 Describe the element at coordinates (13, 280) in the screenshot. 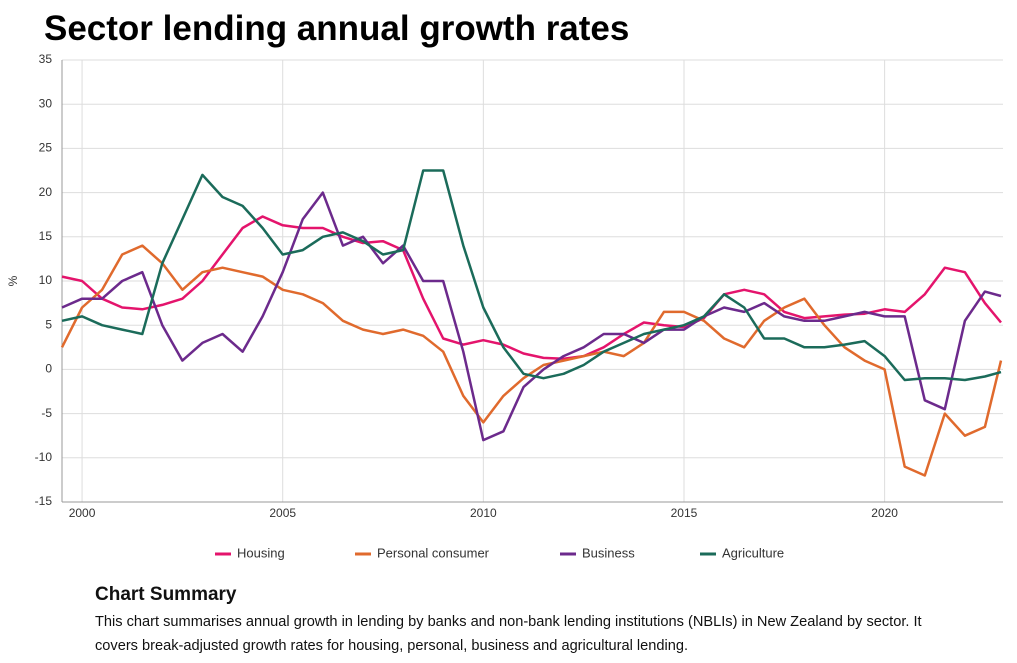

I see `y-axis-label: %` at that location.